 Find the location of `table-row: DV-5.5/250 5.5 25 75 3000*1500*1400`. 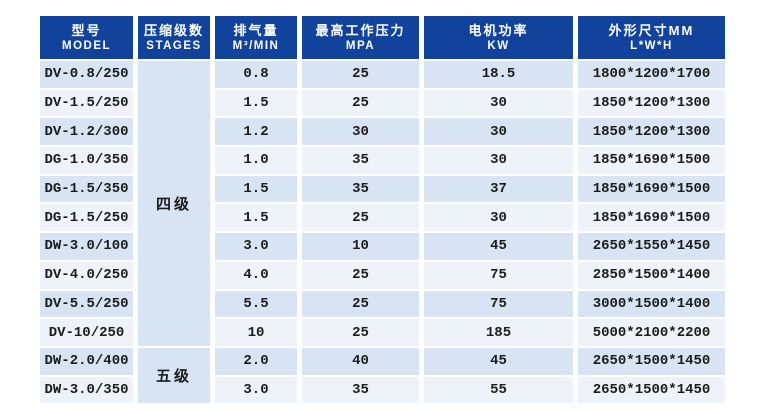

table-row: DV-5.5/250 5.5 25 75 3000*1500*1400 is located at coordinates (382, 304).